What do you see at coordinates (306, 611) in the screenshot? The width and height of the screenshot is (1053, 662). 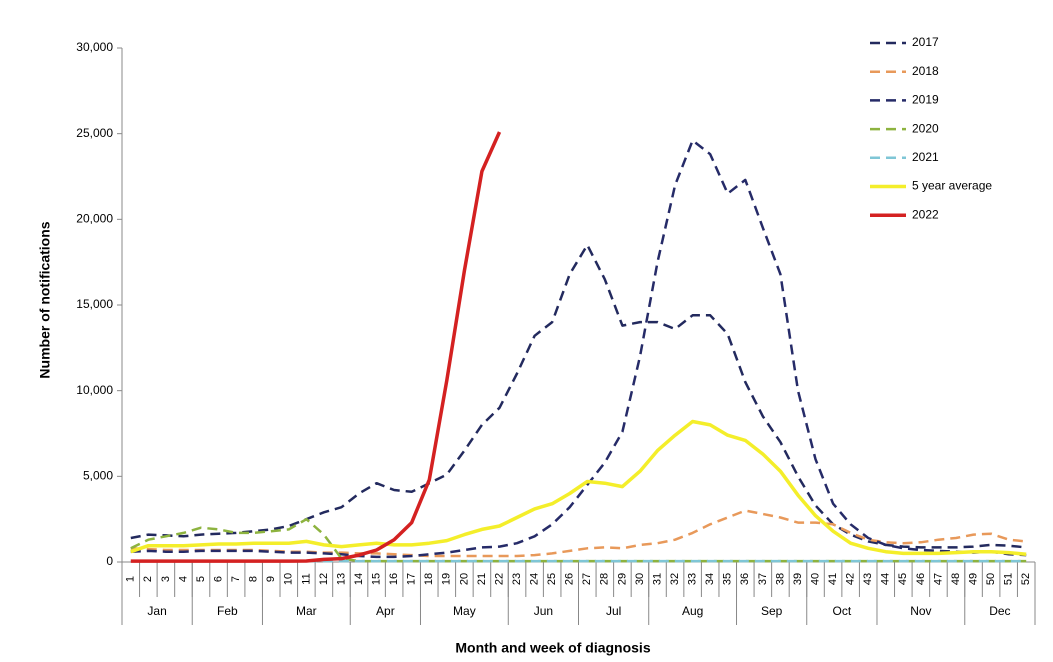 I see `x-group-label: Mar` at bounding box center [306, 611].